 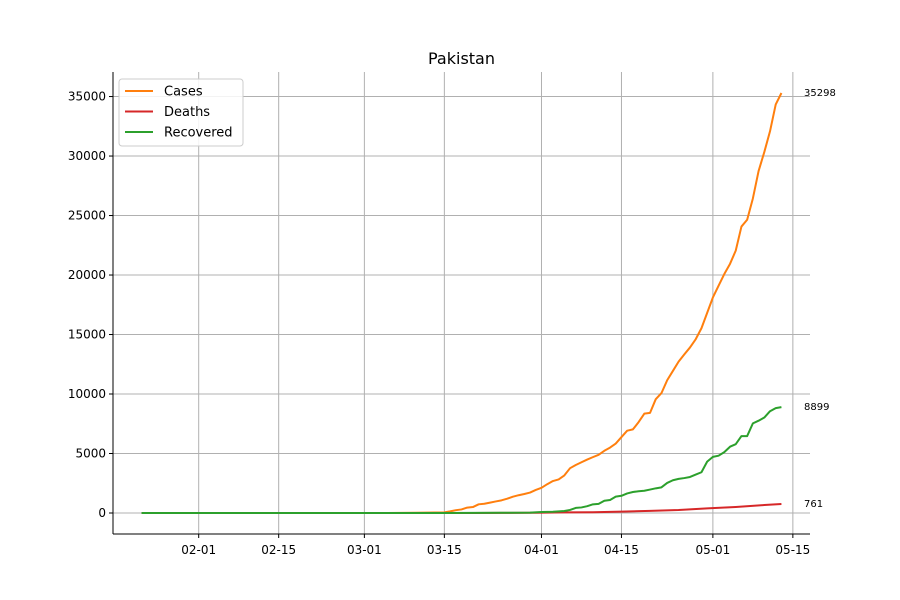 I want to click on y-tick-label: 25000, so click(x=87, y=216).